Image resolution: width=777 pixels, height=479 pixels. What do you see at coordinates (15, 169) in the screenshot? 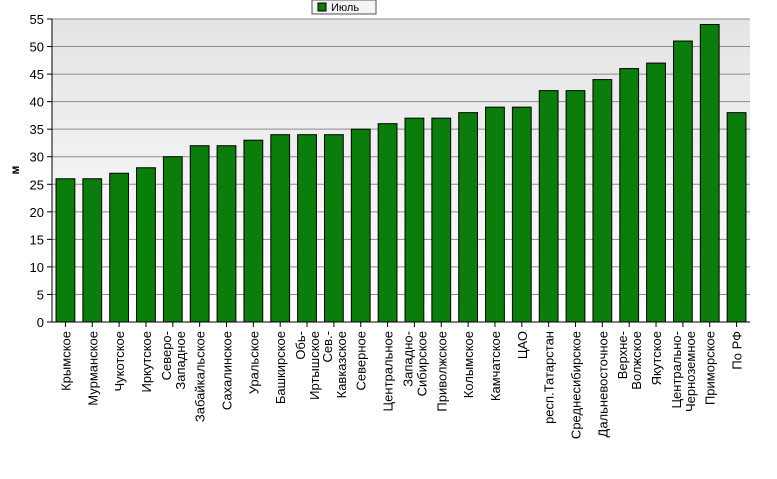
I see `y-axis-label: м` at bounding box center [15, 169].